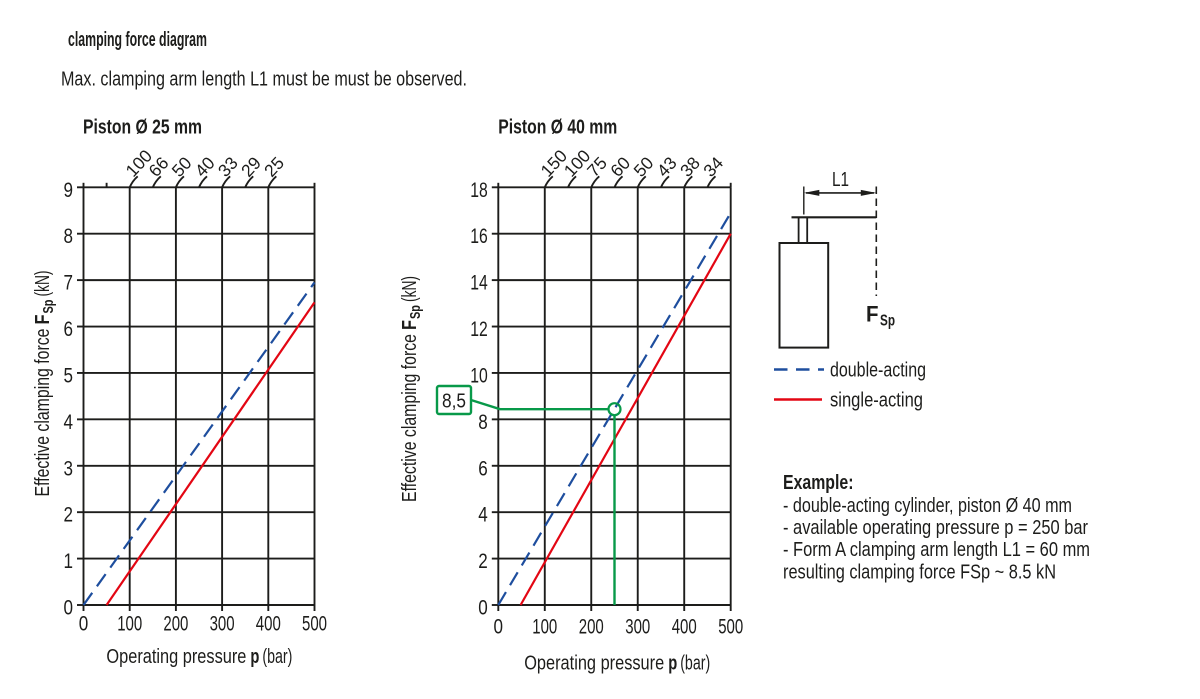 The image size is (1200, 699). I want to click on svg-text: single-acting, so click(876, 401).